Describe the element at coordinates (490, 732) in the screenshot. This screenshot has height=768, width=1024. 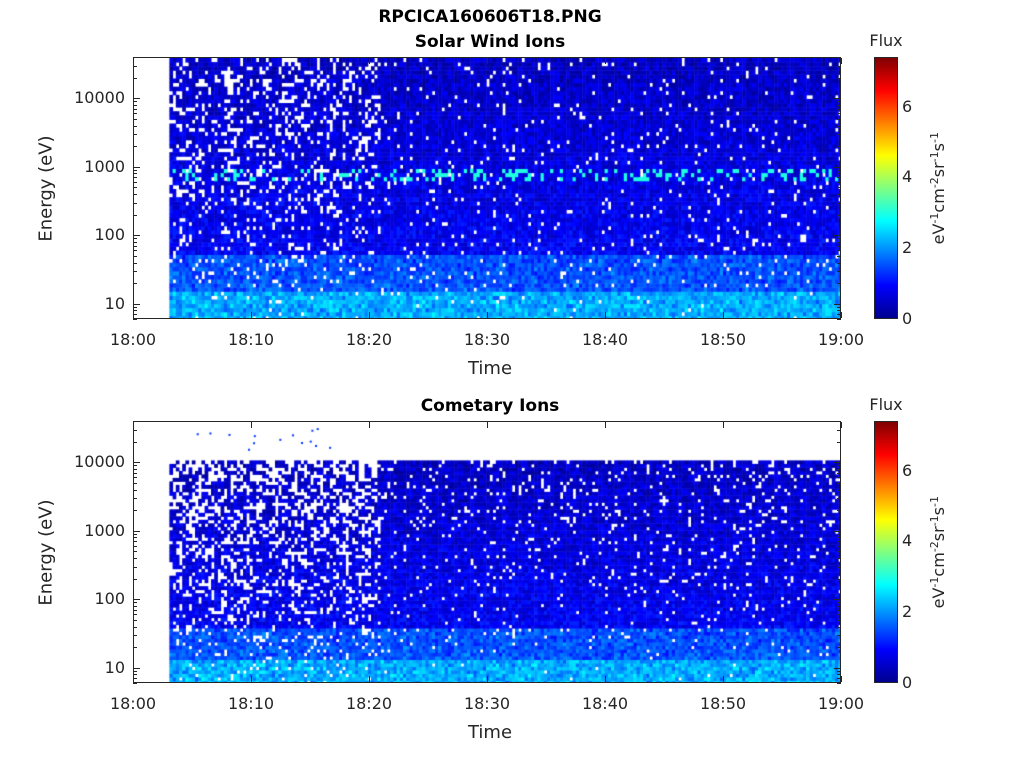
I see `x-axis-label-time: Time` at that location.